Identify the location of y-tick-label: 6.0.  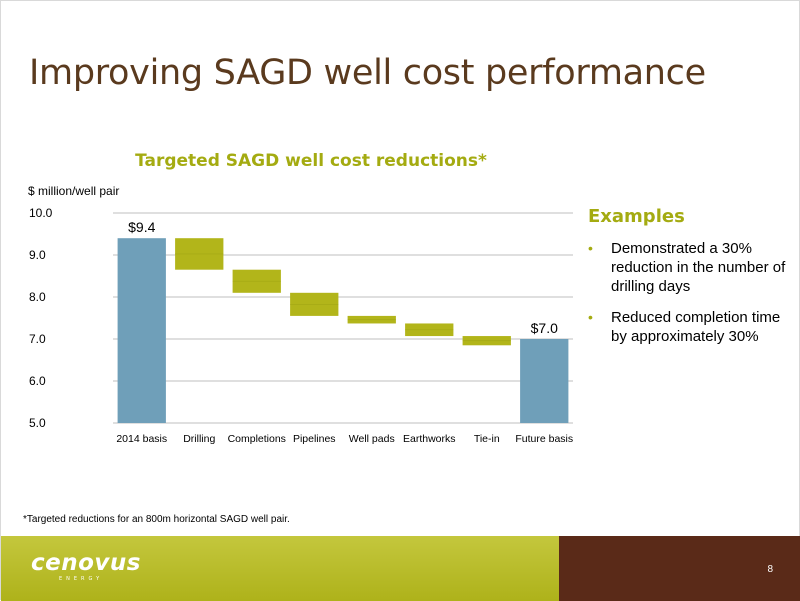
(37, 381).